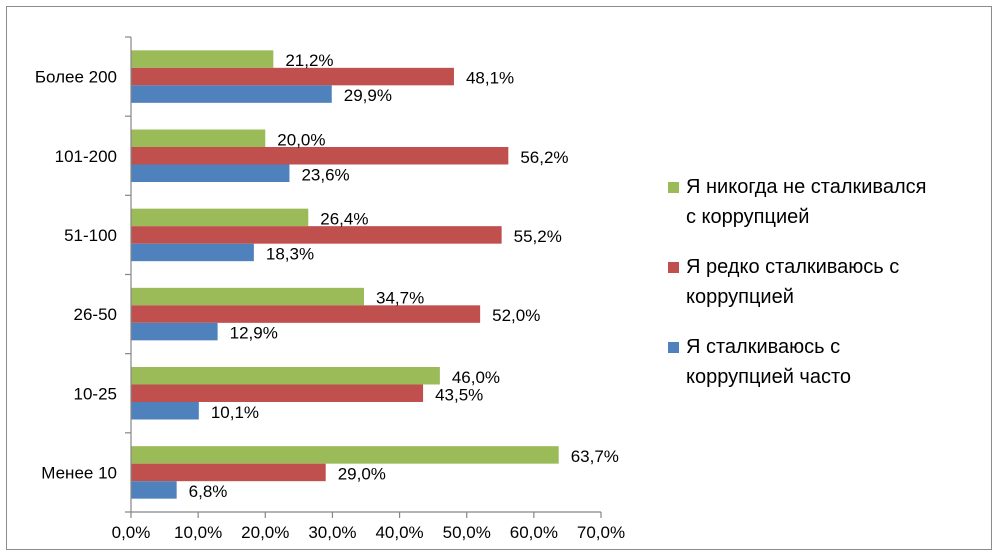 The width and height of the screenshot is (1000, 558). Describe the element at coordinates (325, 174) in the screenshot. I see `data-label: 23,6%` at that location.